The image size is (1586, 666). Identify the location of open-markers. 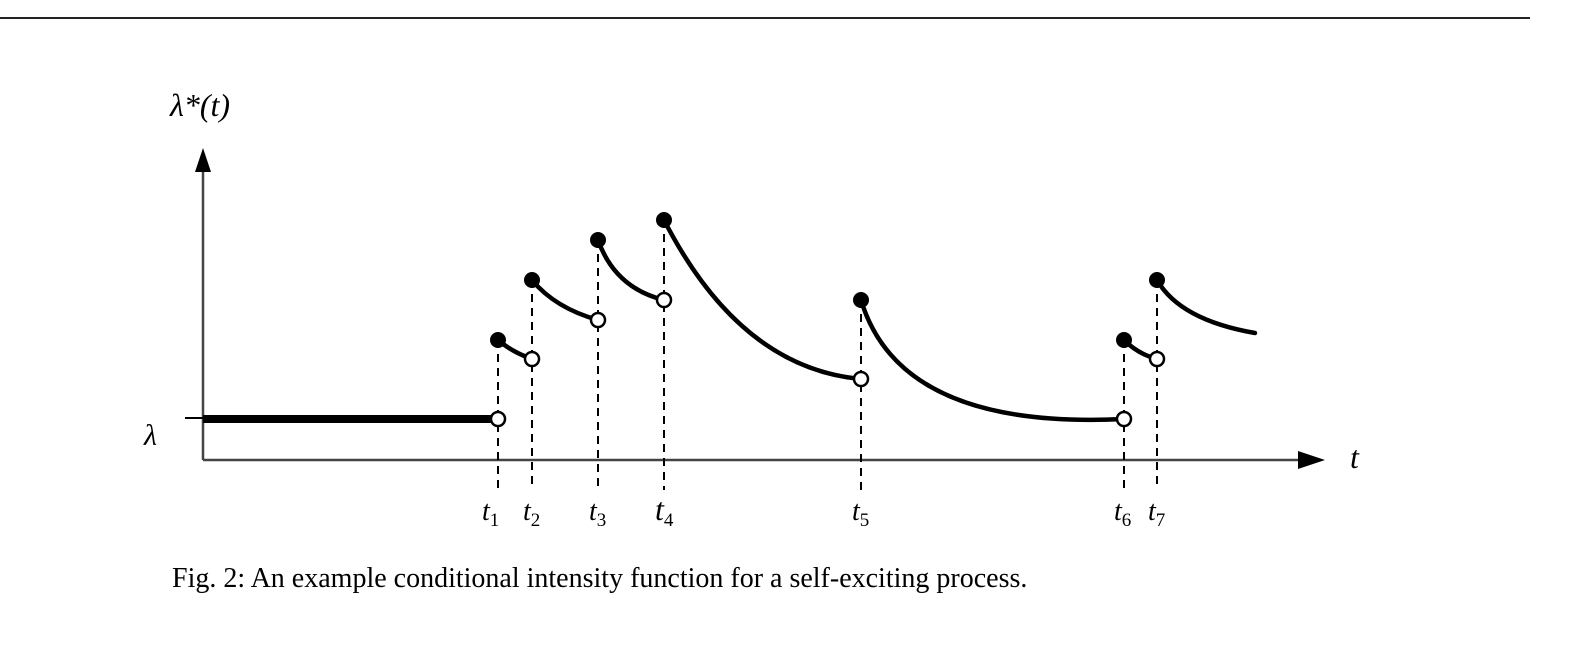
(827, 359).